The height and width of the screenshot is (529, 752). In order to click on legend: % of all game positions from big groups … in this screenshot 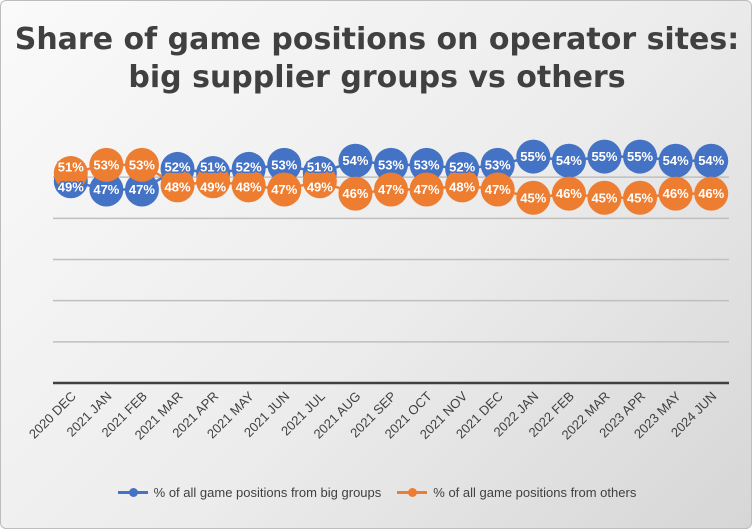, I will do `click(376, 492)`.